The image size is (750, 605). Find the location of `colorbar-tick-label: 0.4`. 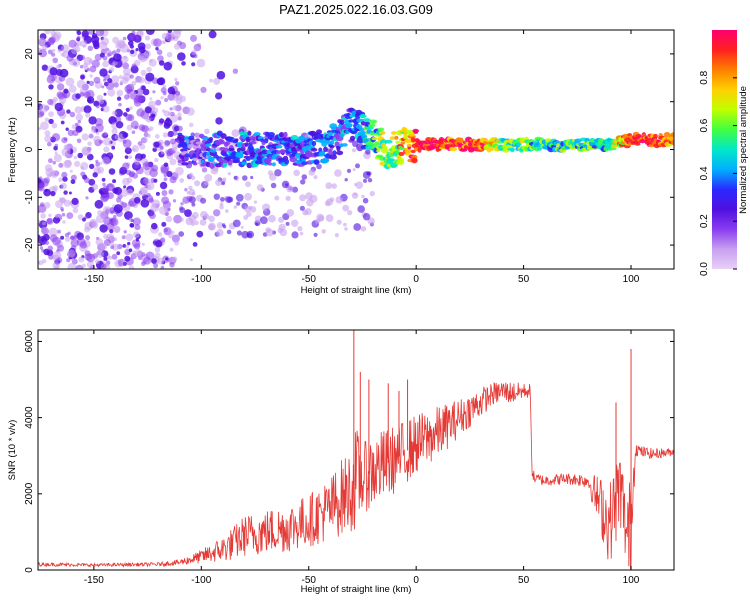

colorbar-tick-label: 0.4 is located at coordinates (704, 173).